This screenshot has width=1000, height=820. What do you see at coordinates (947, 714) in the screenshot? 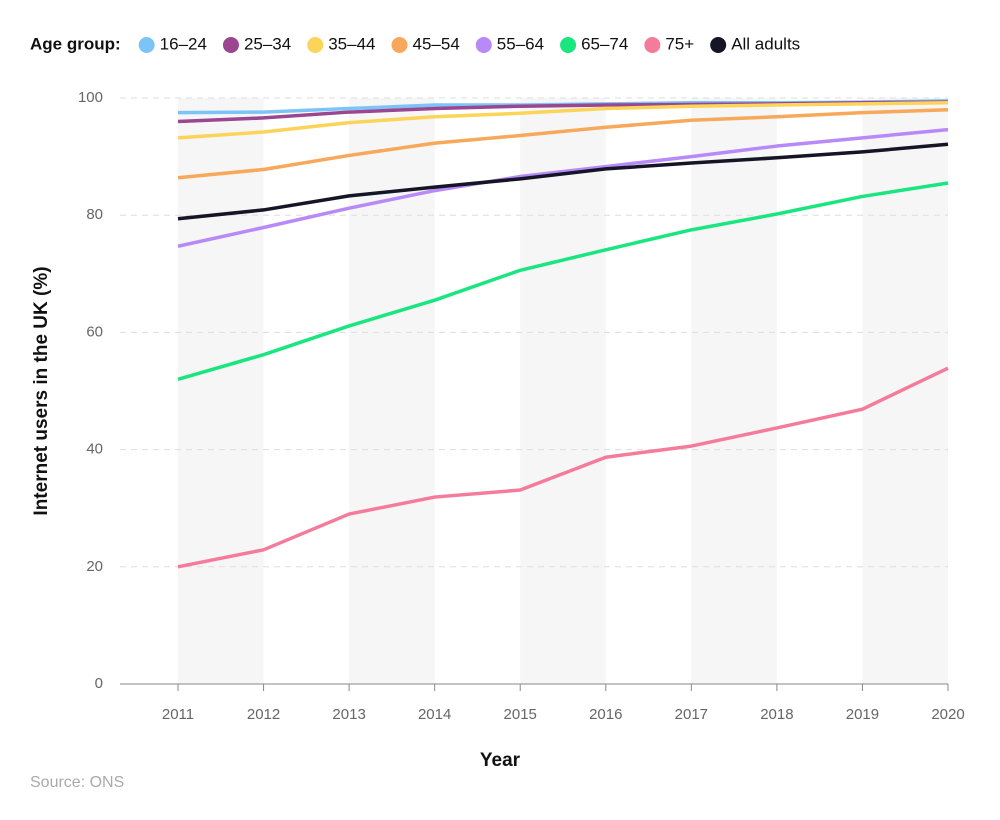
I see `x-tick-label: 2020` at bounding box center [947, 714].